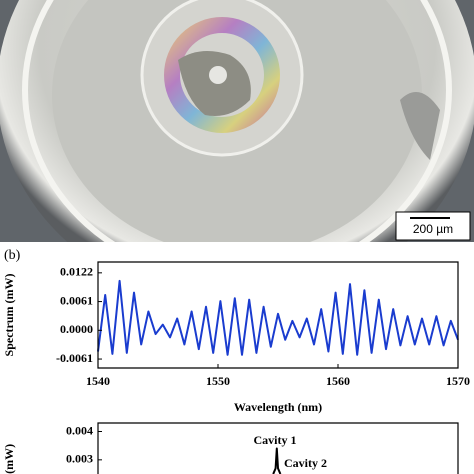 This screenshot has width=474, height=474. Describe the element at coordinates (74, 358) in the screenshot. I see `y-tick-label: -0.0061` at that location.